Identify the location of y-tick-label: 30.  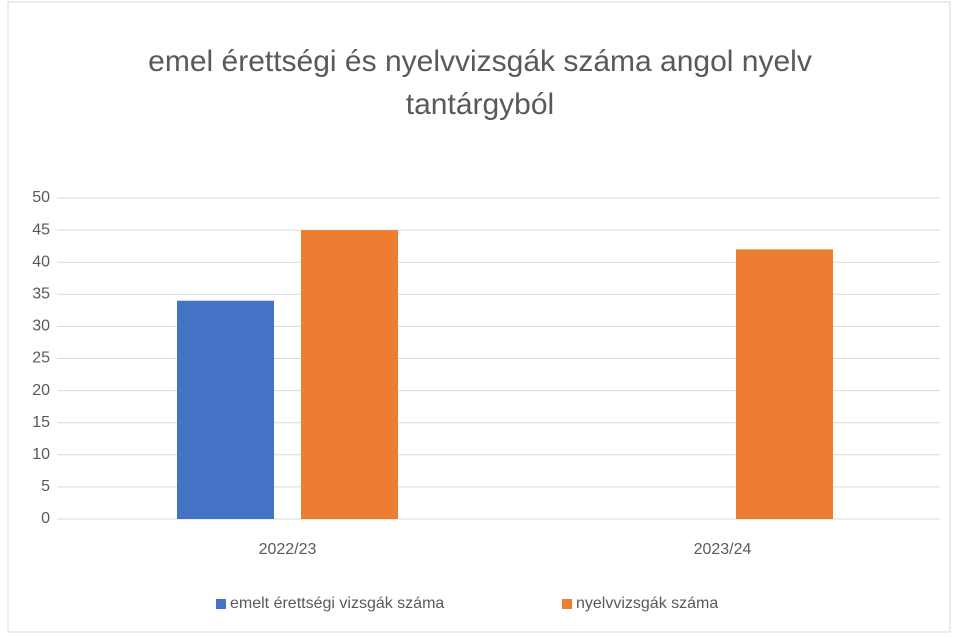
(41, 326).